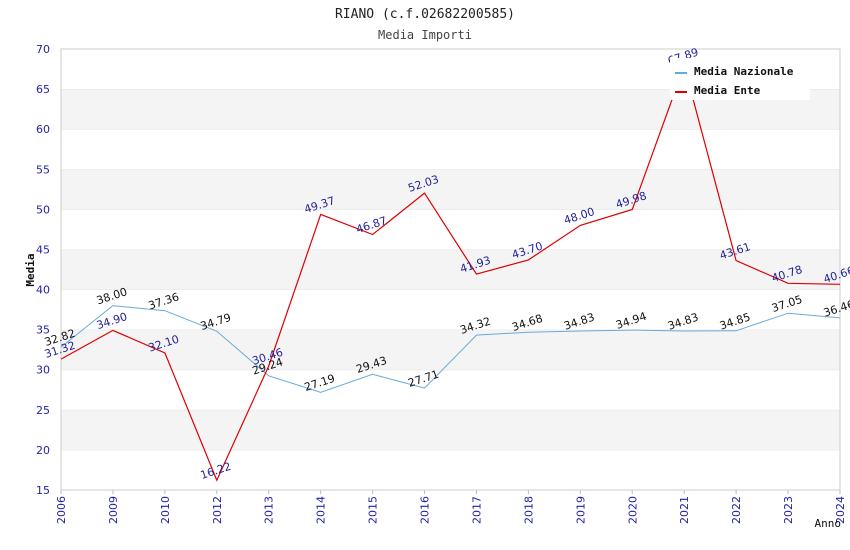 This screenshot has height=550, width=850. Describe the element at coordinates (321, 510) in the screenshot. I see `x-tick-label: 2014` at that location.